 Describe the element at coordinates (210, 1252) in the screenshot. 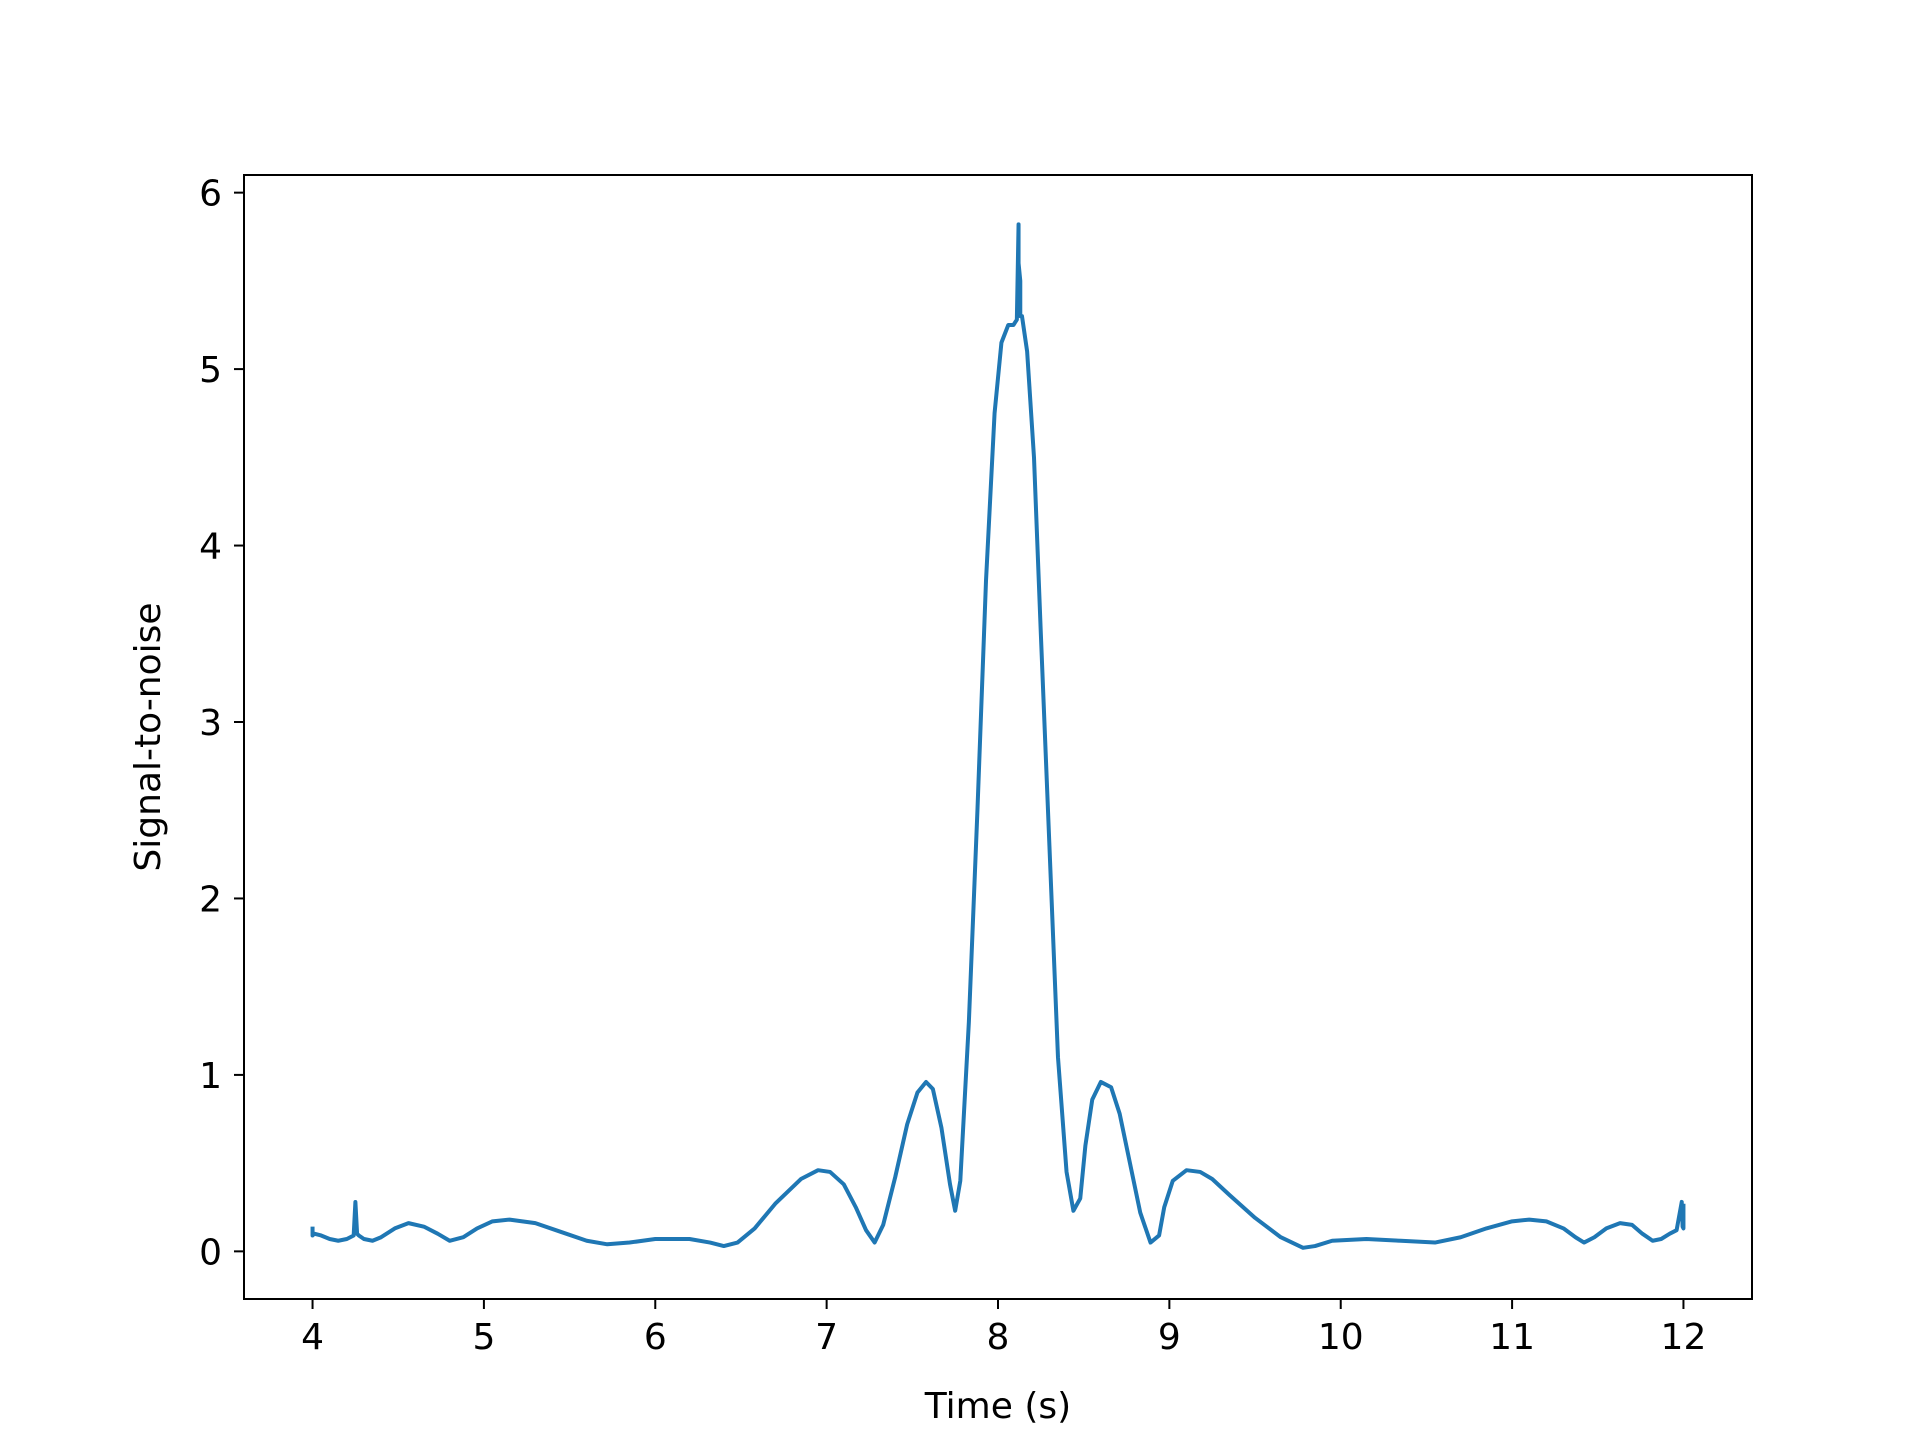

I see `y-tick-label: 0` at that location.